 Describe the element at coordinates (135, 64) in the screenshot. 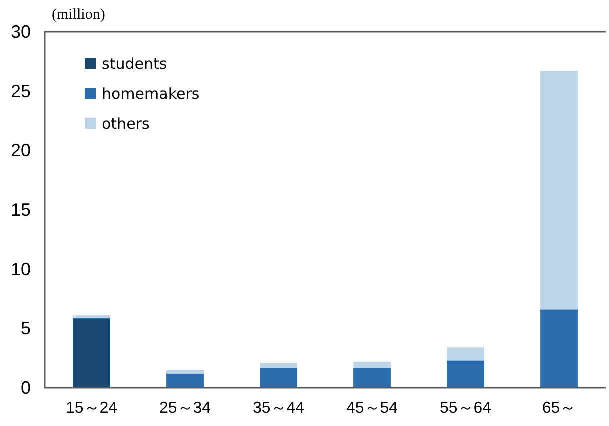

I see `legend-label: students` at that location.